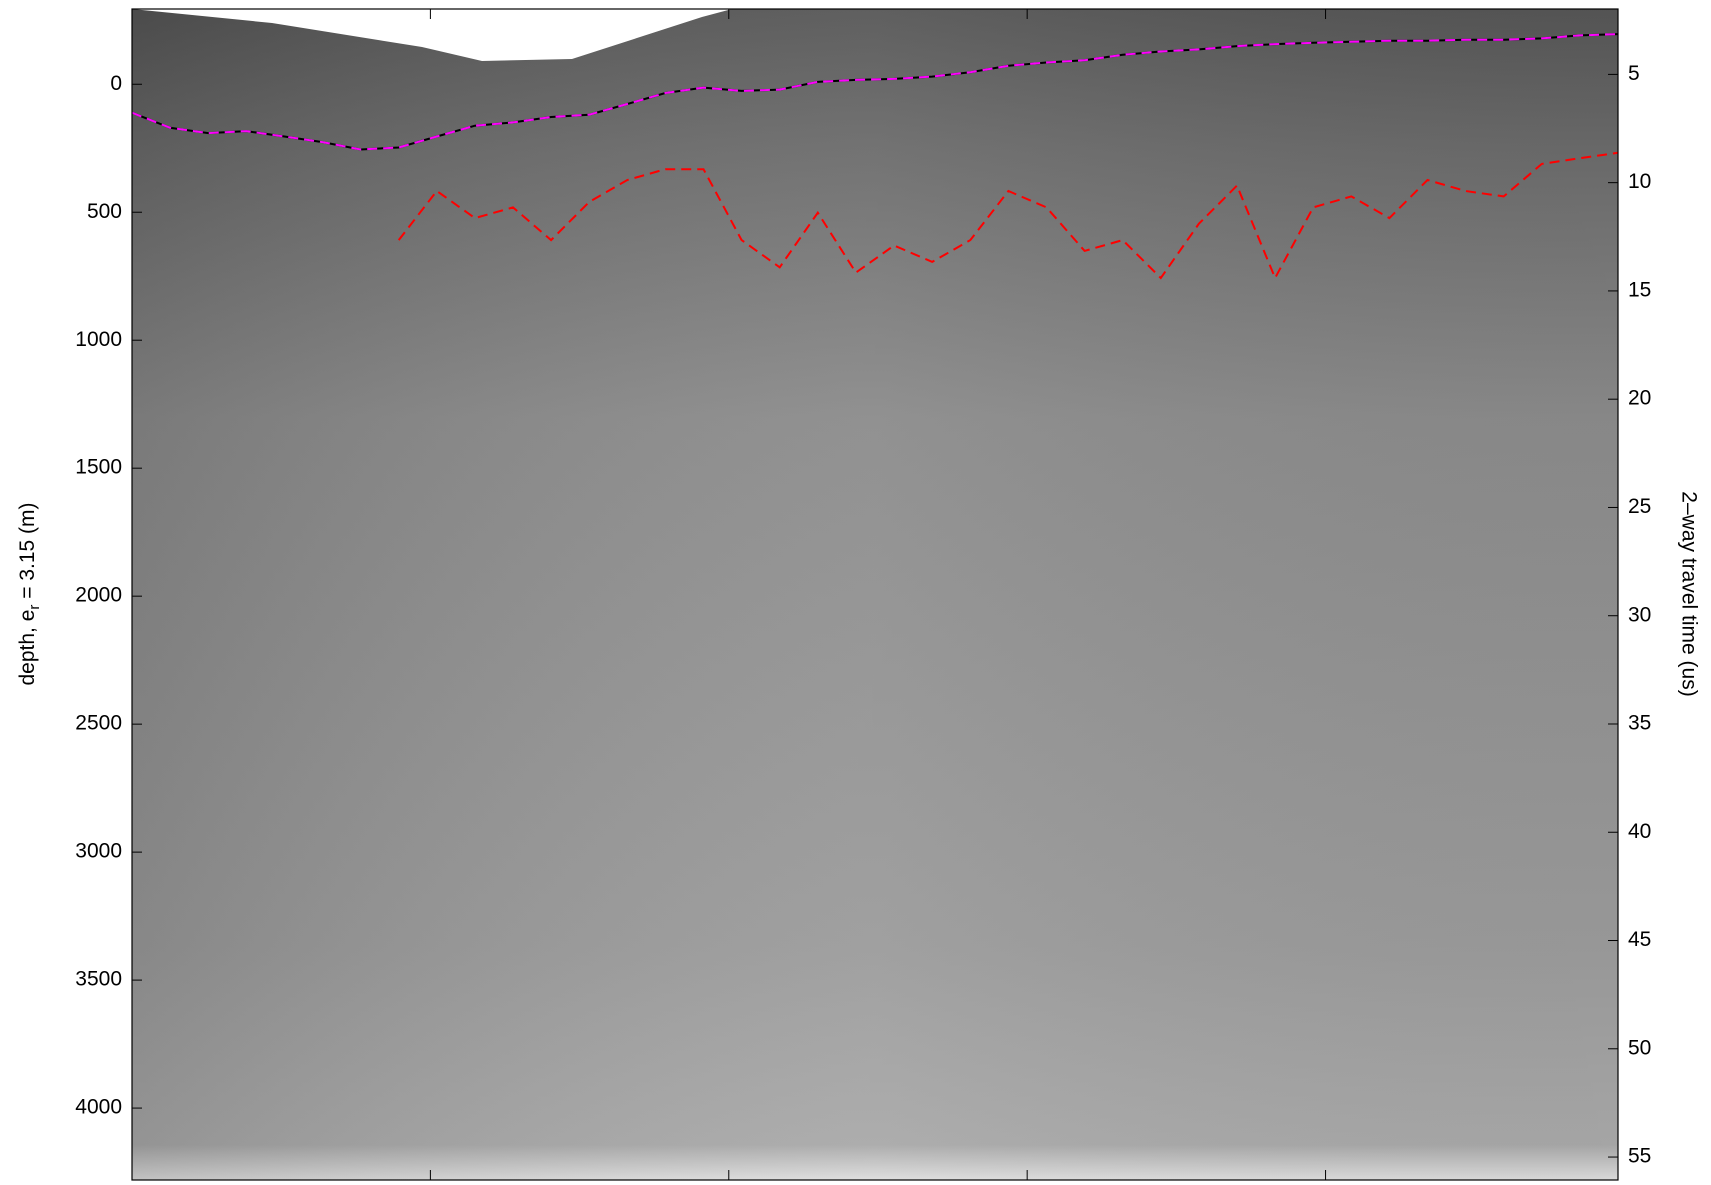 The width and height of the screenshot is (1711, 1185). What do you see at coordinates (34, 607) in the screenshot?
I see `y-label-sub: r` at bounding box center [34, 607].